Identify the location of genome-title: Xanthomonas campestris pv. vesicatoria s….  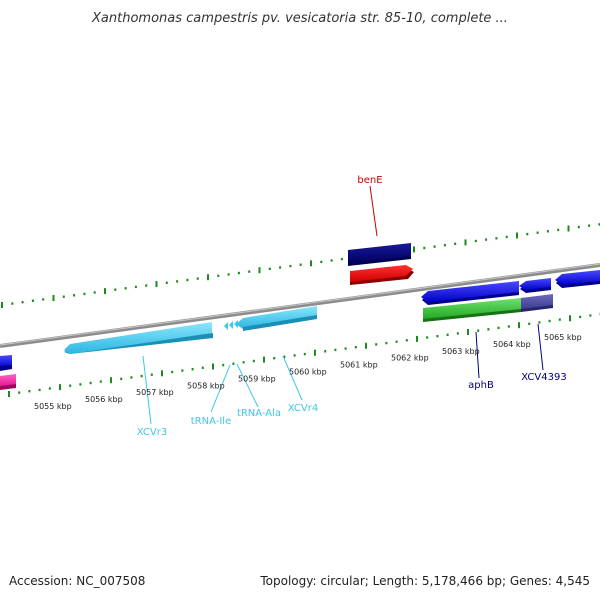
(299, 18).